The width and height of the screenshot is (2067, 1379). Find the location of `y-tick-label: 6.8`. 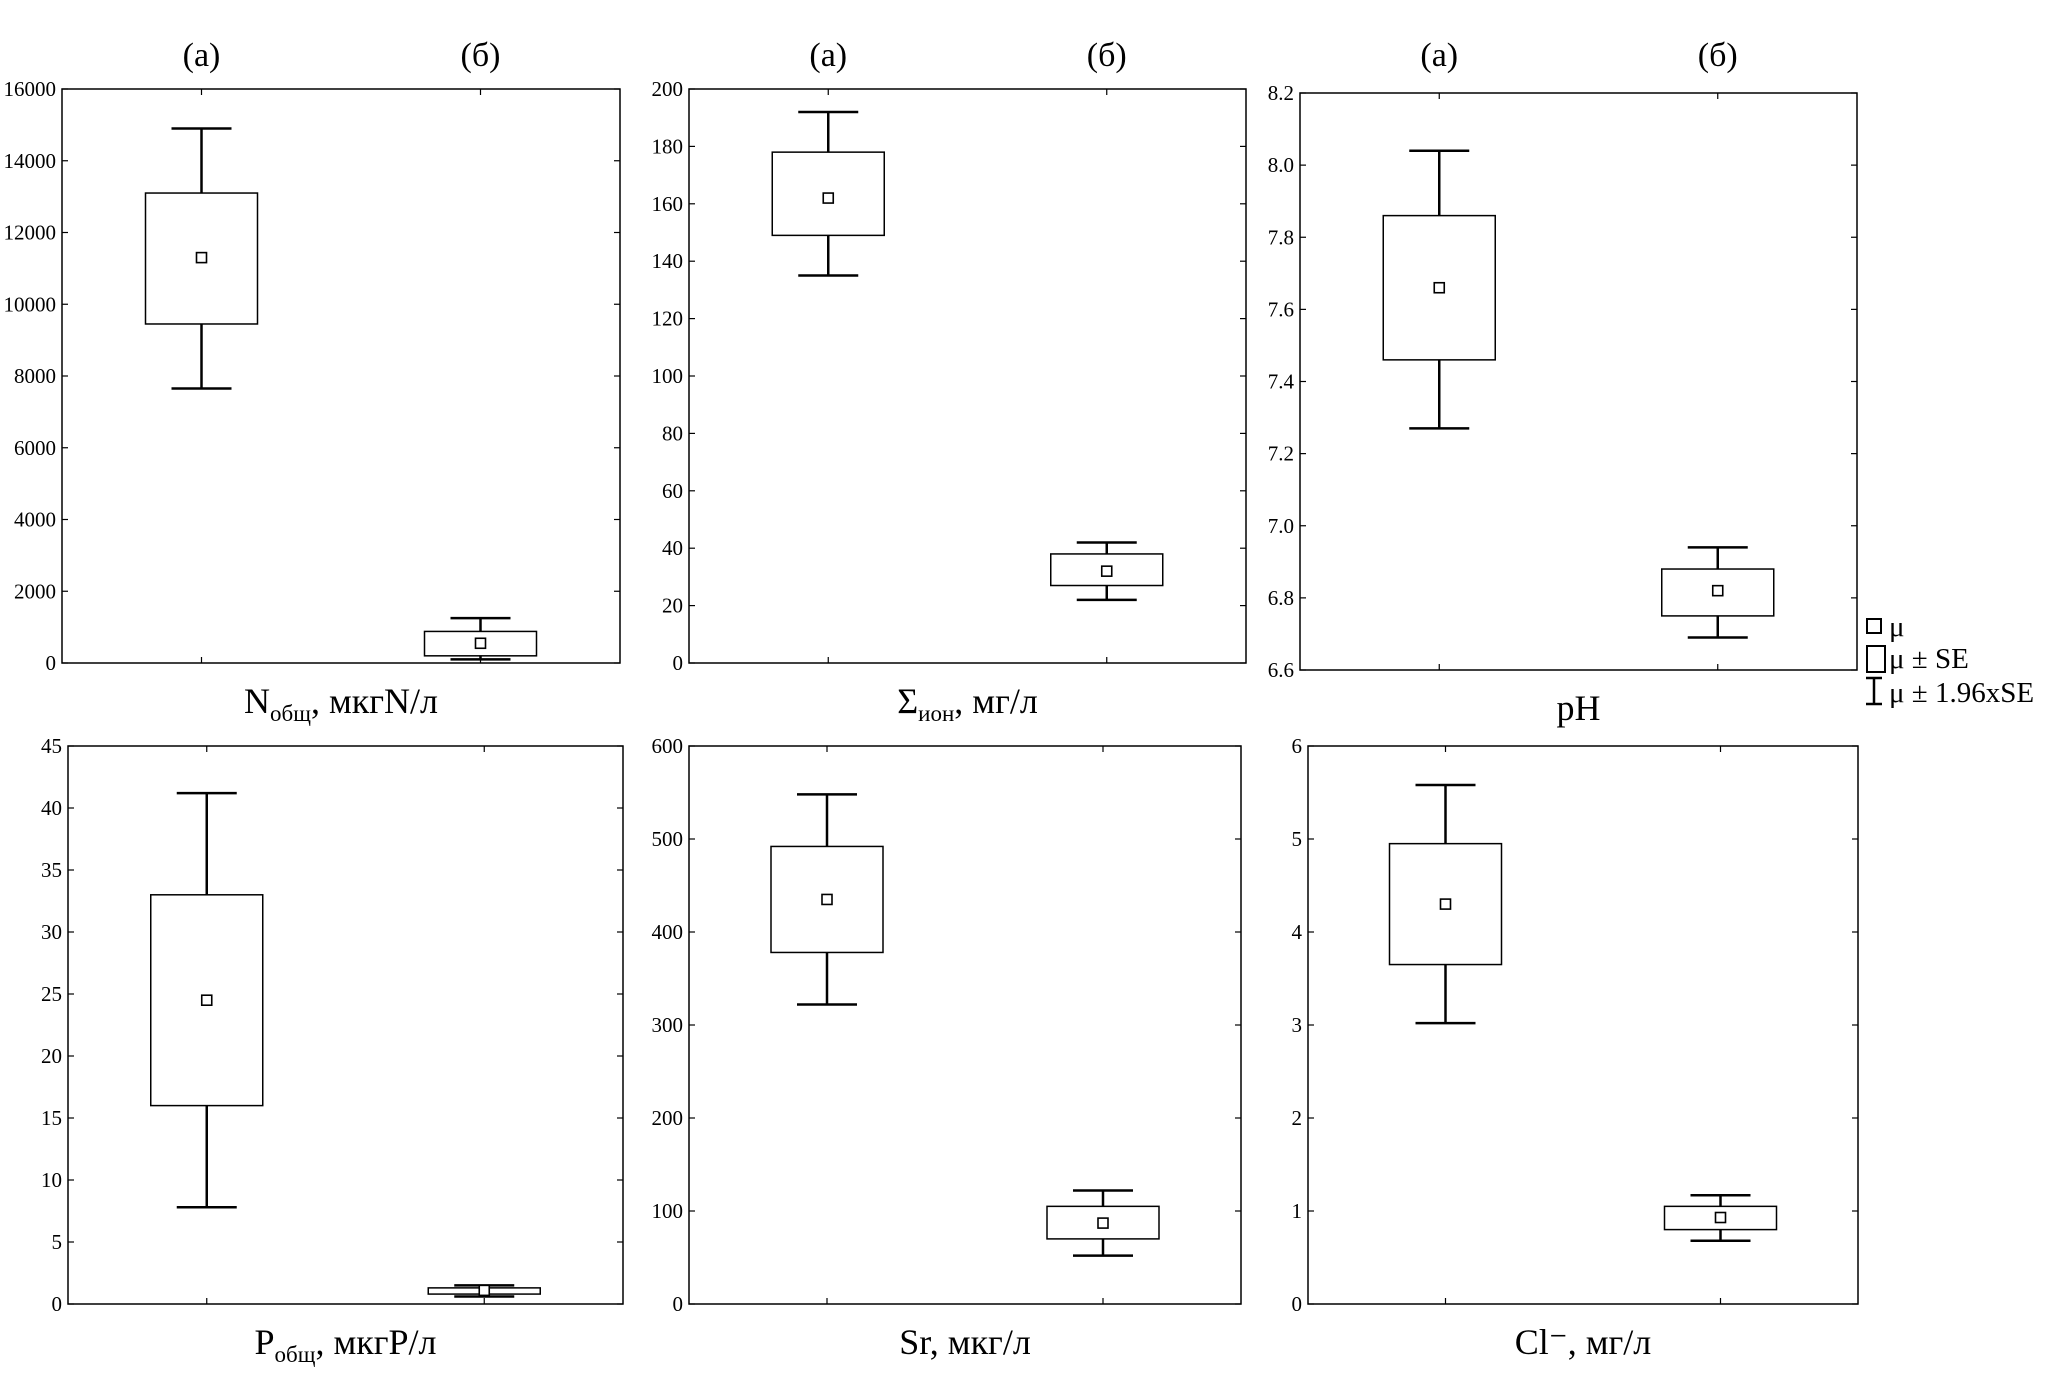

y-tick-label: 6.8 is located at coordinates (1281, 598).